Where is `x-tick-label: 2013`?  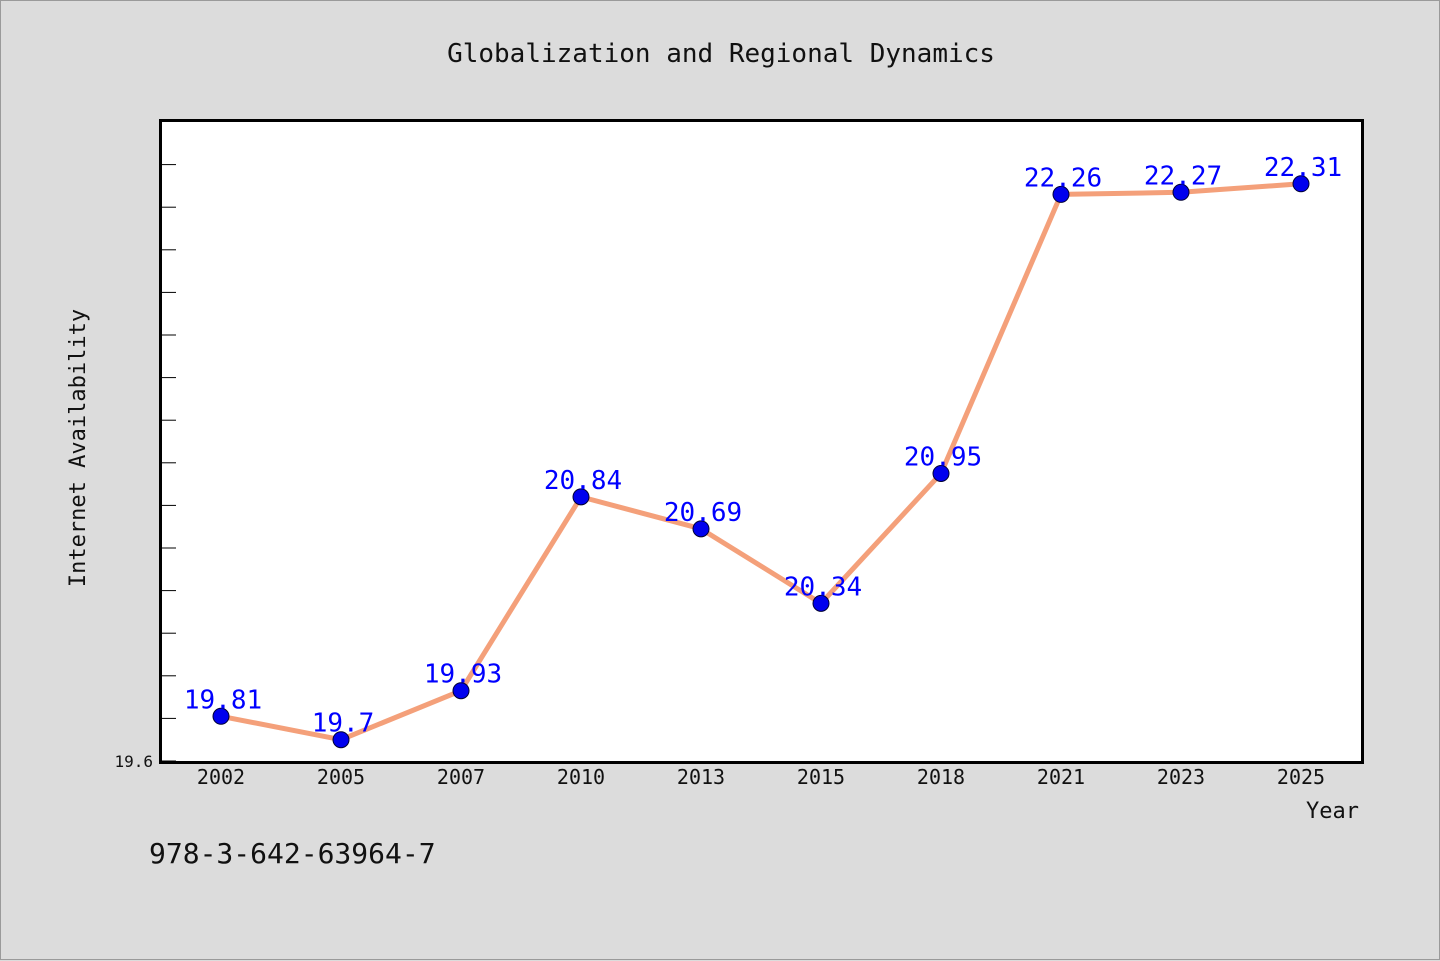
x-tick-label: 2013 is located at coordinates (701, 777).